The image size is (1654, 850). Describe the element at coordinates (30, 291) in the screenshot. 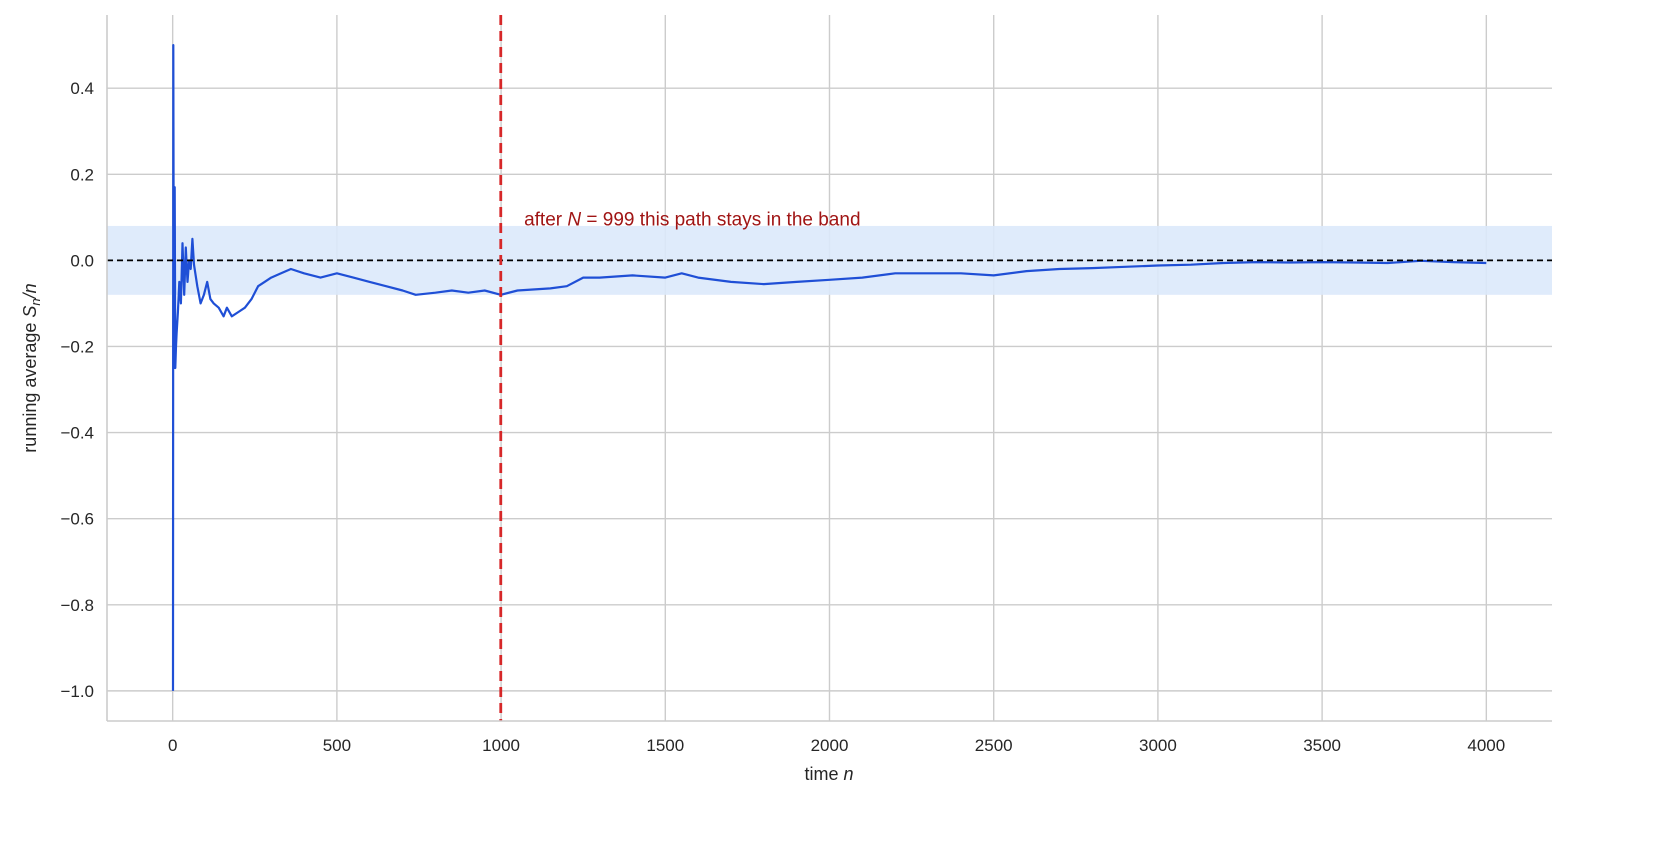

I see `y-label-rest: /n` at that location.